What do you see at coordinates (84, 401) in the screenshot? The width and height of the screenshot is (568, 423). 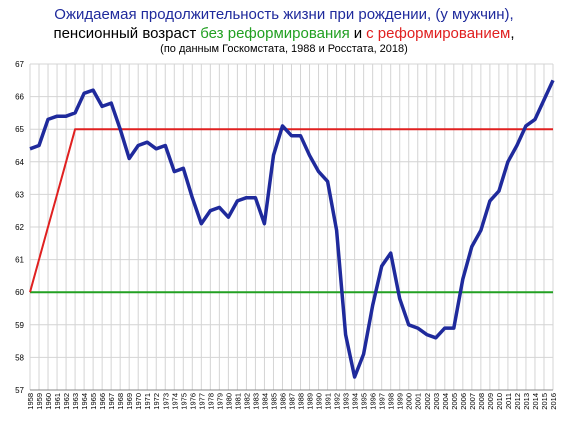 I see `x-tick-label: 1964` at bounding box center [84, 401].